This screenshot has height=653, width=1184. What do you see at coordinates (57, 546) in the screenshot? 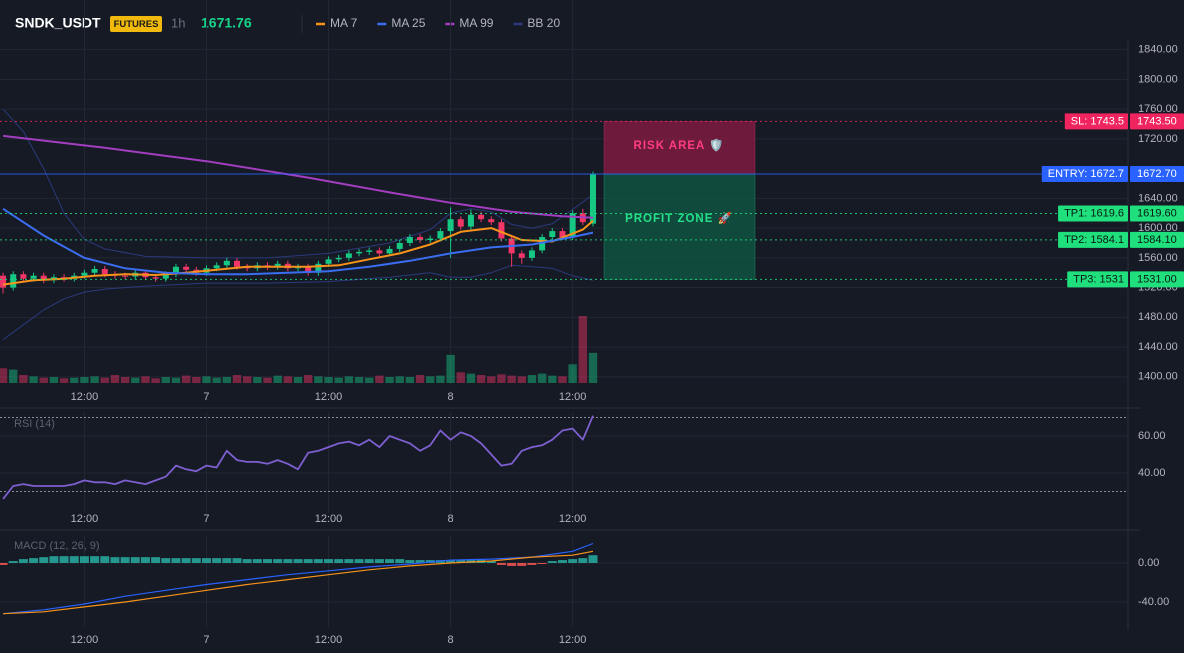
I see `pane-title: MACD (12, 26, 9)` at bounding box center [57, 546].